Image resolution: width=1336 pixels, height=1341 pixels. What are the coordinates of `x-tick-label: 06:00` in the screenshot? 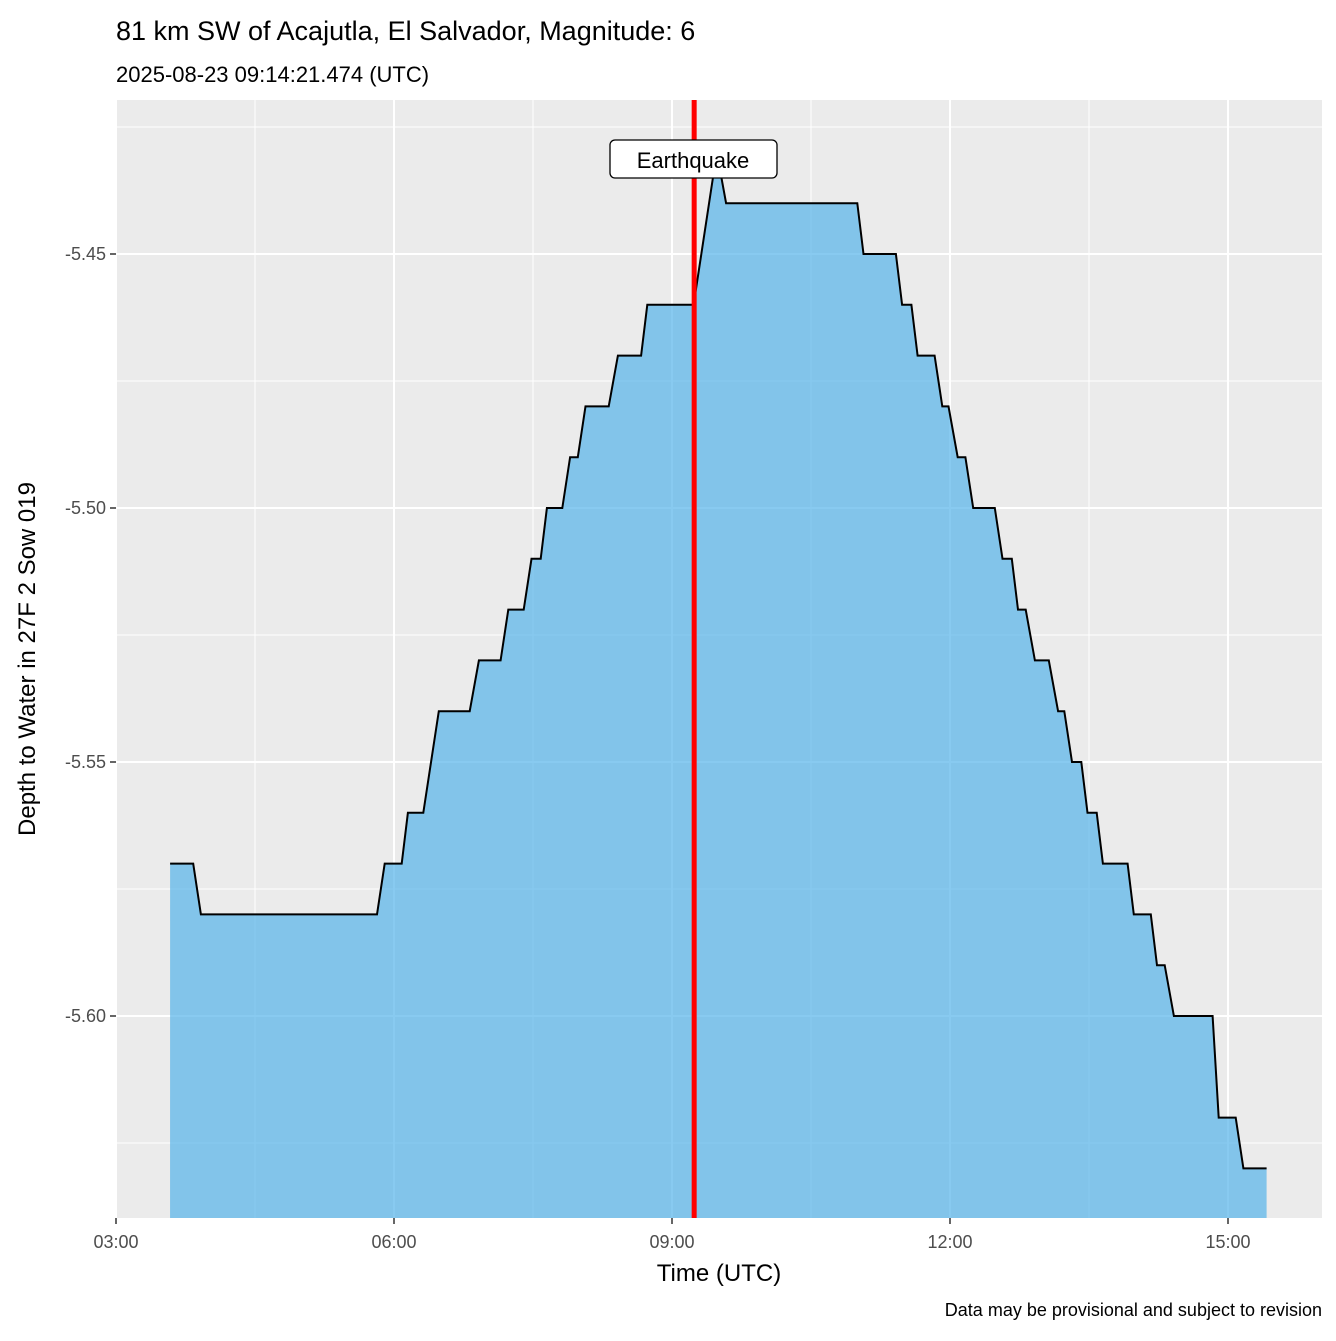 It's located at (393, 1242).